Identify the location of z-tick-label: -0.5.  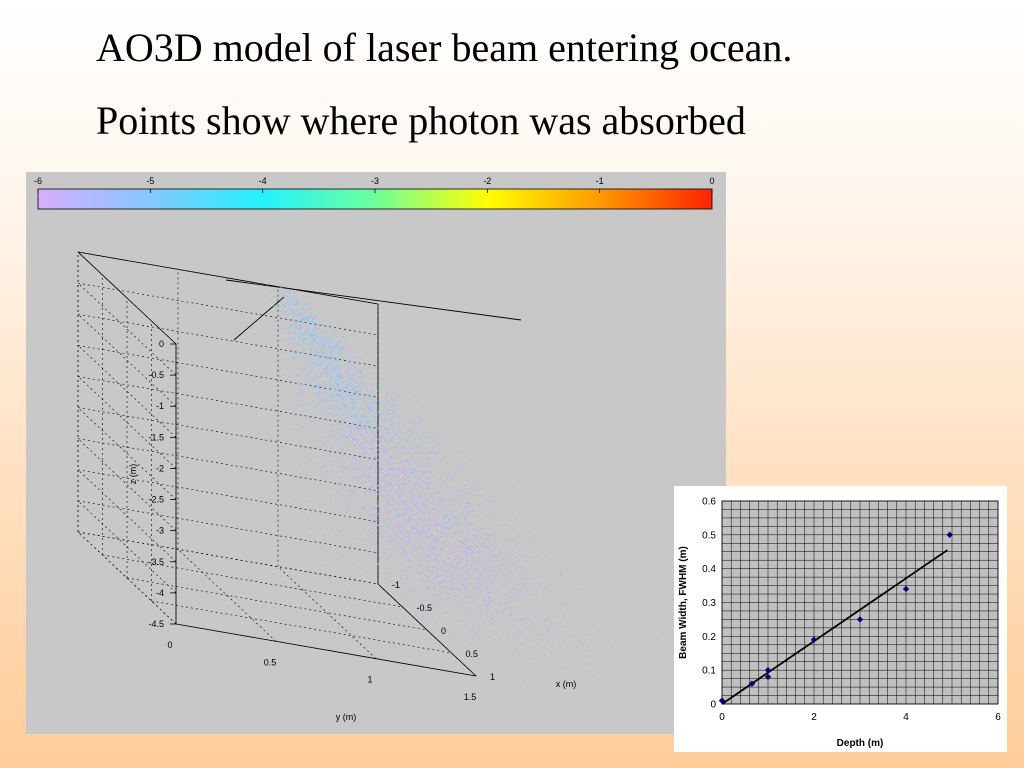
(156, 375).